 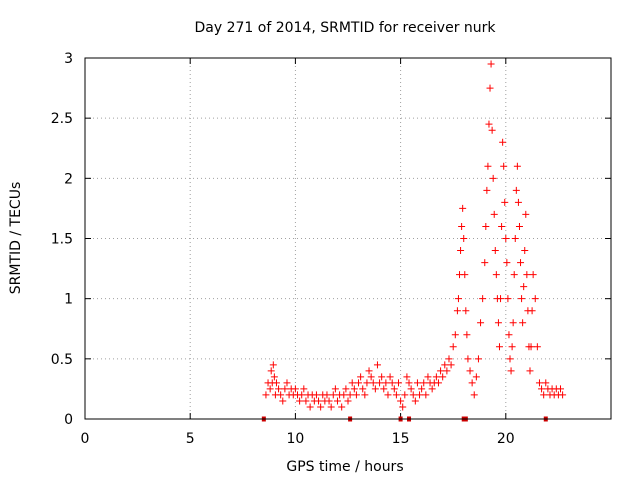 I want to click on y-tick-label: 2.5, so click(x=62, y=119).